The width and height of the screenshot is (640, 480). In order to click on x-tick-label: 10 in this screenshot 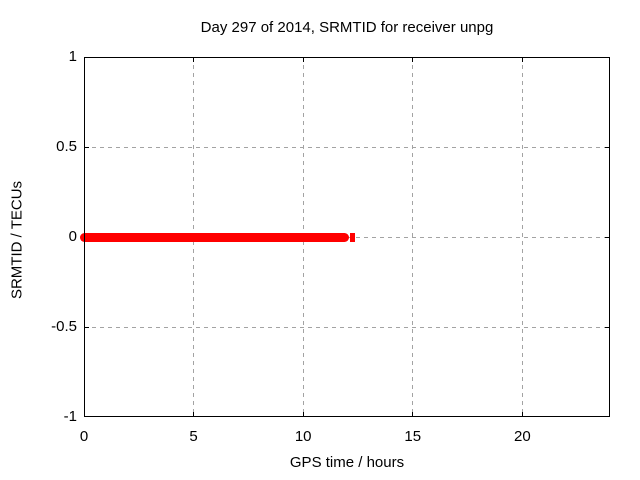, I will do `click(303, 436)`.